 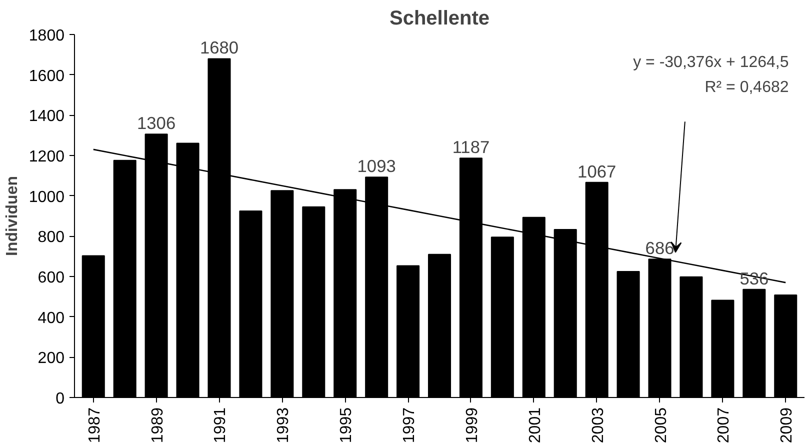 What do you see at coordinates (711, 62) in the screenshot?
I see `annotation: y = -30,376x + 1264,5` at bounding box center [711, 62].